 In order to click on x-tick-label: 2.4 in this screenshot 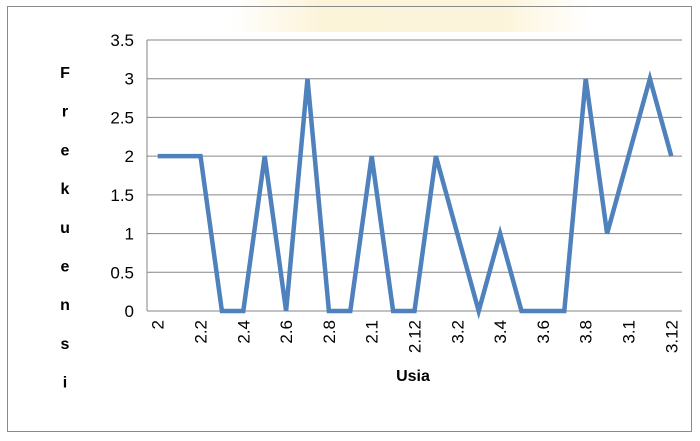, I will do `click(243, 332)`.